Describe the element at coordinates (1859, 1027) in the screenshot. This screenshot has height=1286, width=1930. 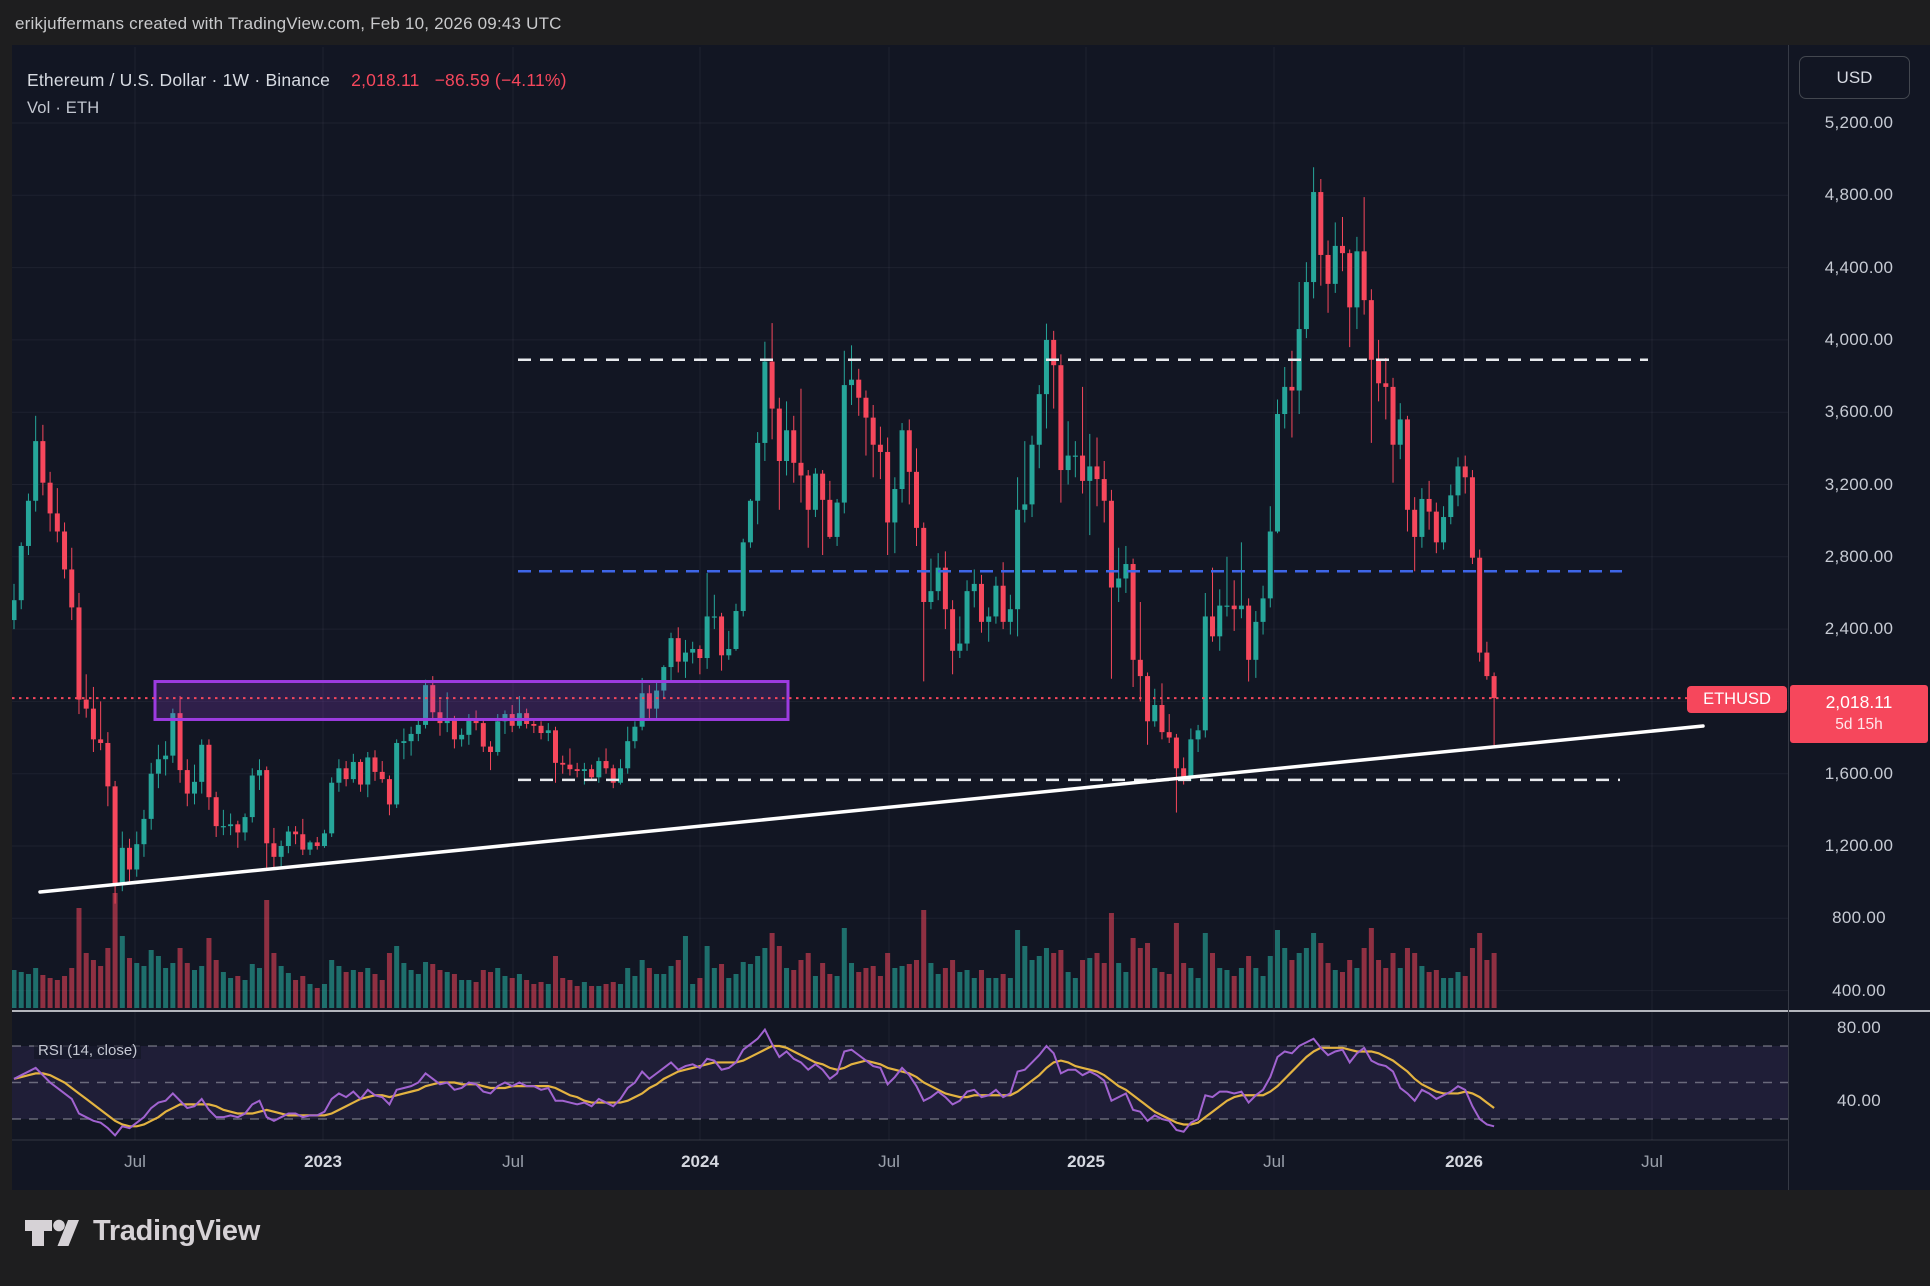
I see `rsi-axis-label: 80.00` at that location.